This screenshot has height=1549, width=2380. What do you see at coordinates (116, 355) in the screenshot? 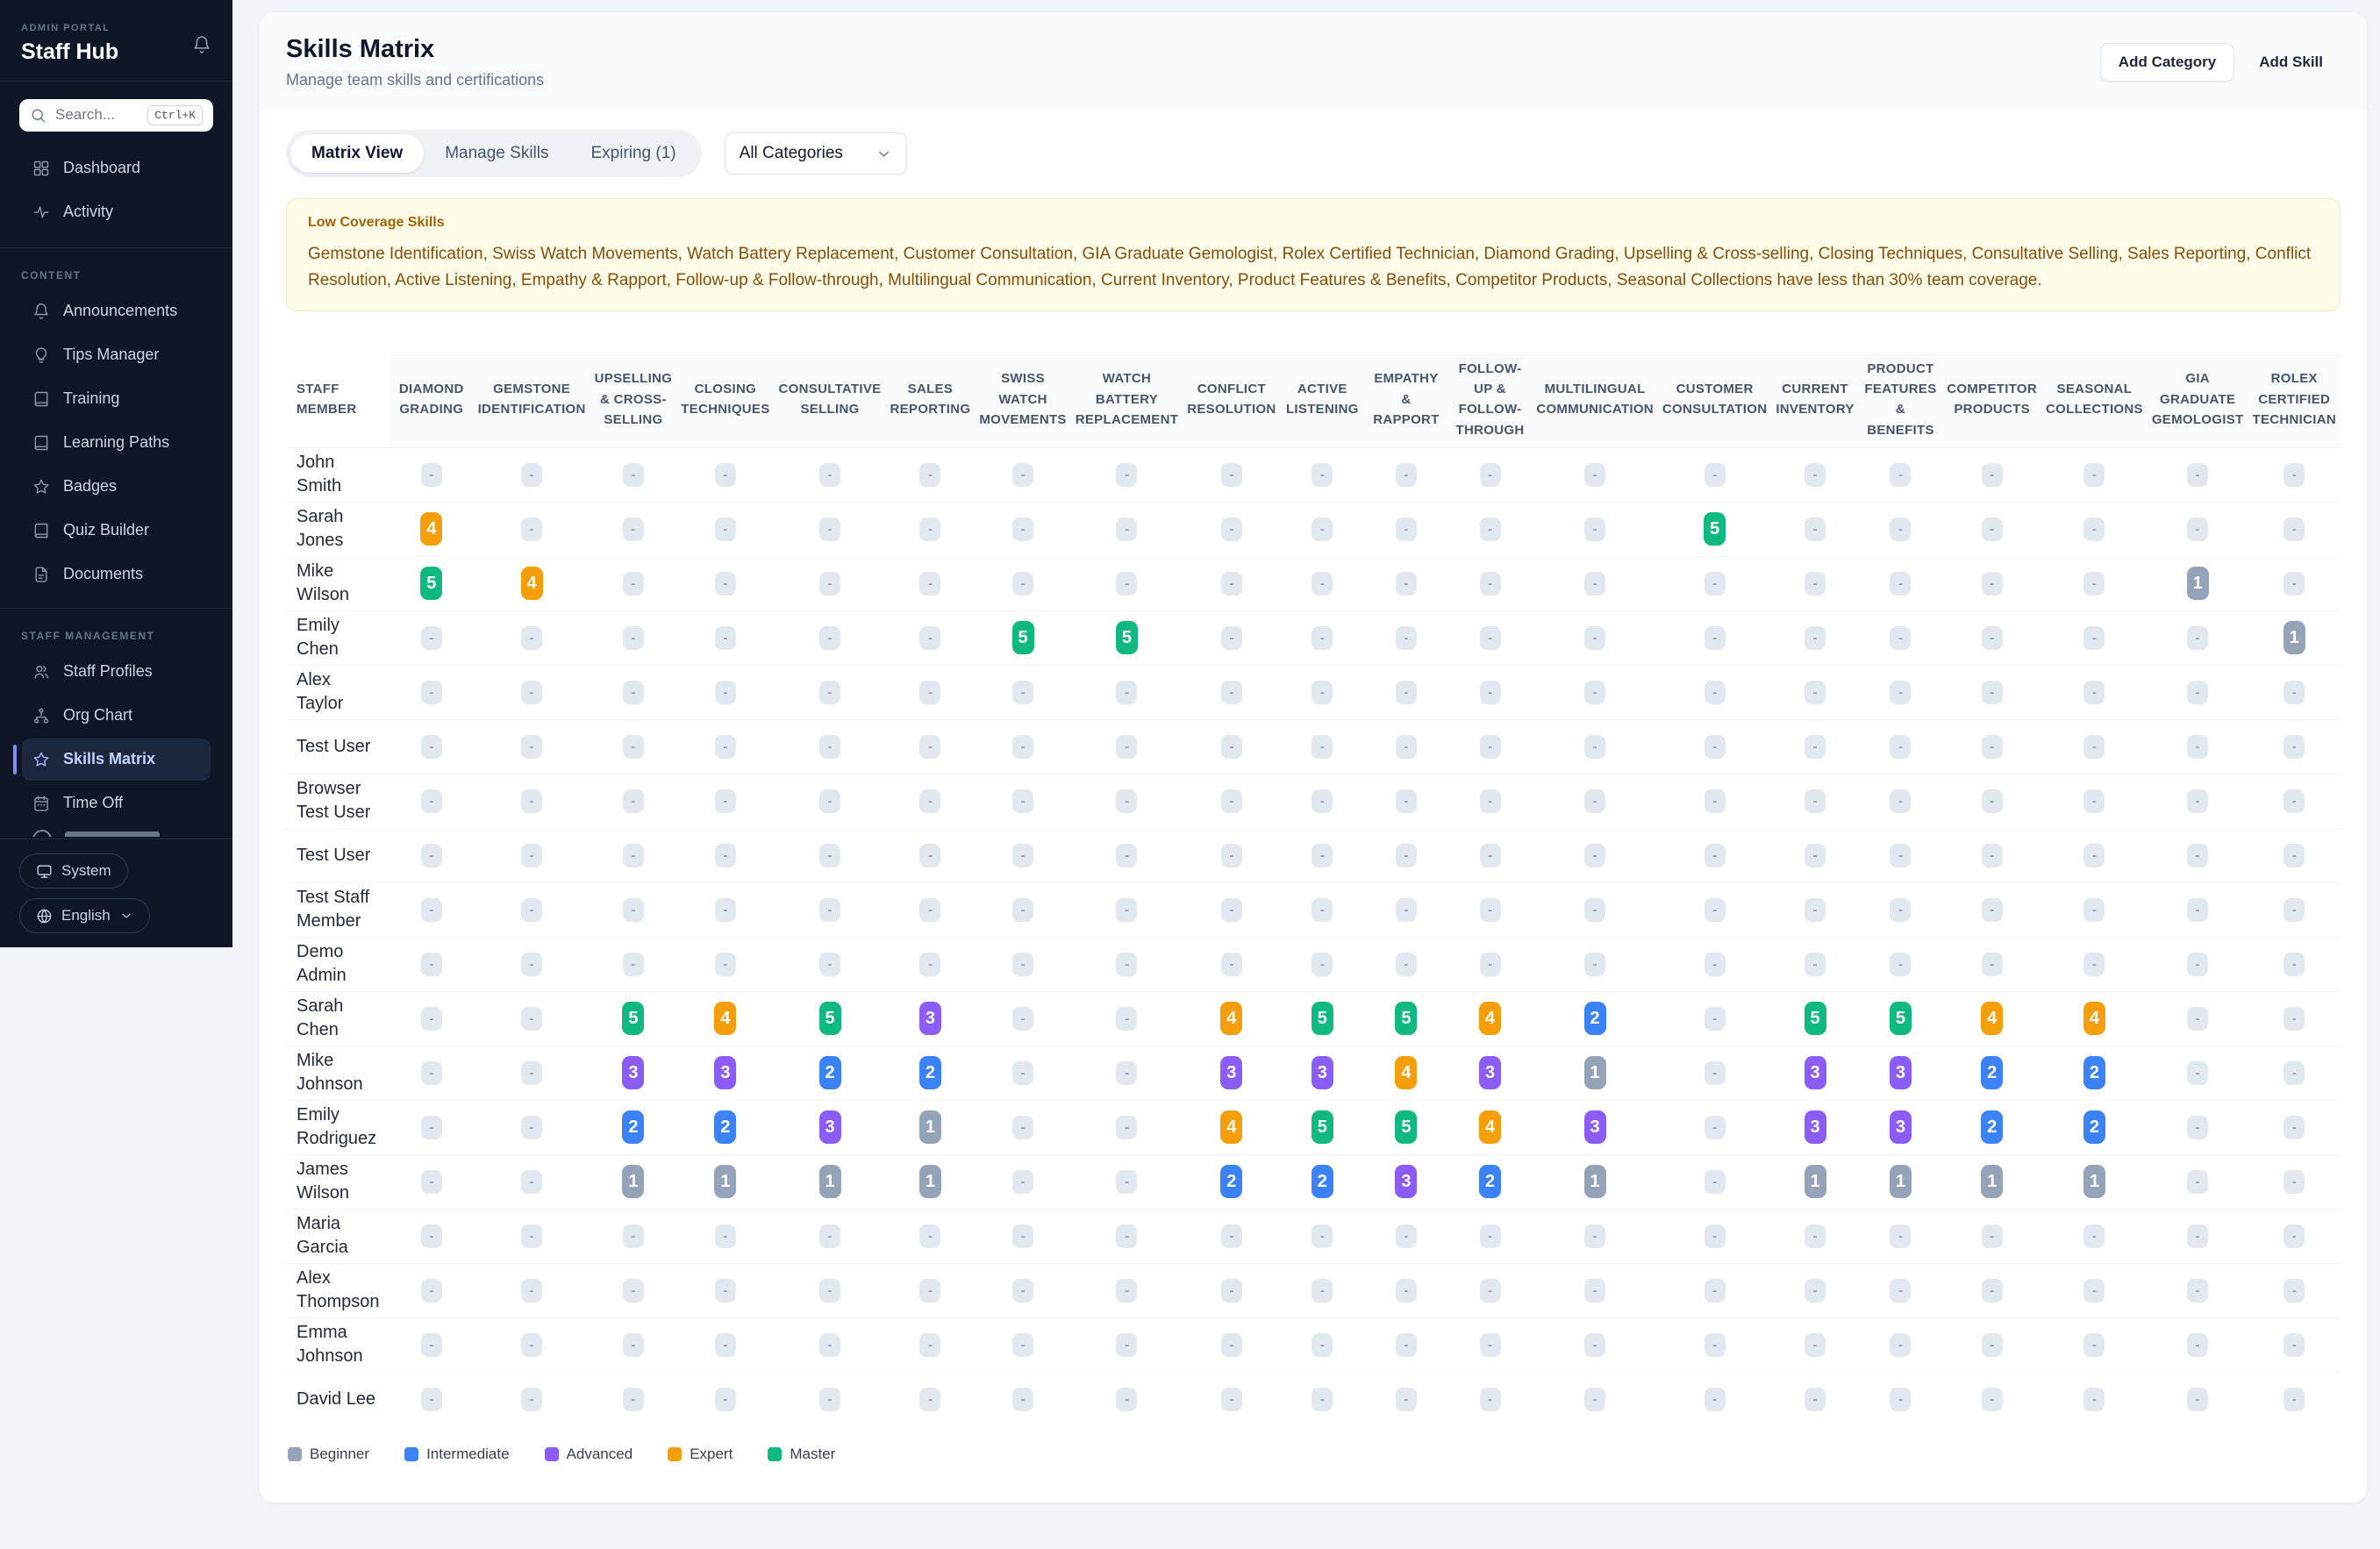
I see `sidebar-item-tips-manager: Tips Manager` at bounding box center [116, 355].